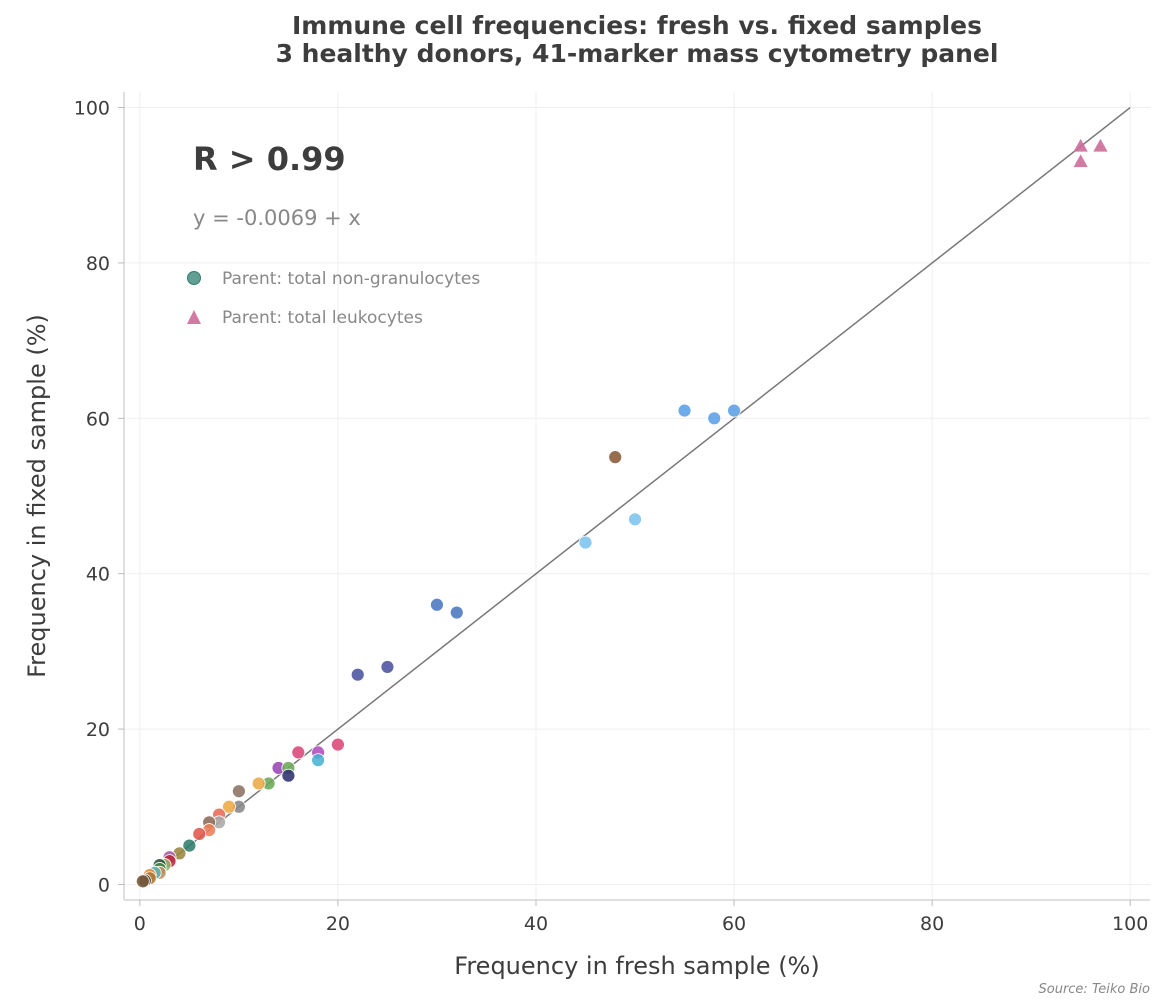 The image size is (1167, 1000). What do you see at coordinates (92, 109) in the screenshot?
I see `y-tick-label-100: 100` at bounding box center [92, 109].